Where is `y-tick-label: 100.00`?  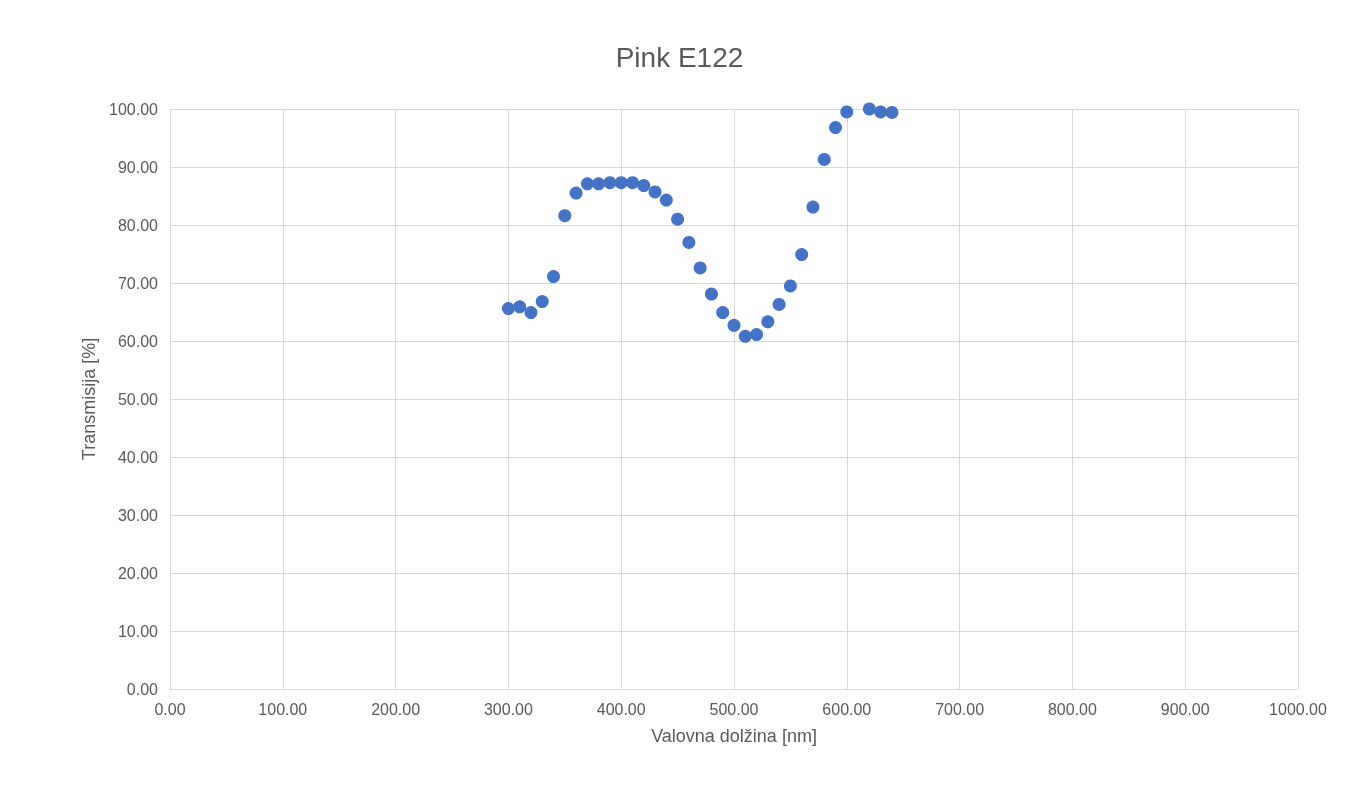
y-tick-label: 100.00 is located at coordinates (134, 109).